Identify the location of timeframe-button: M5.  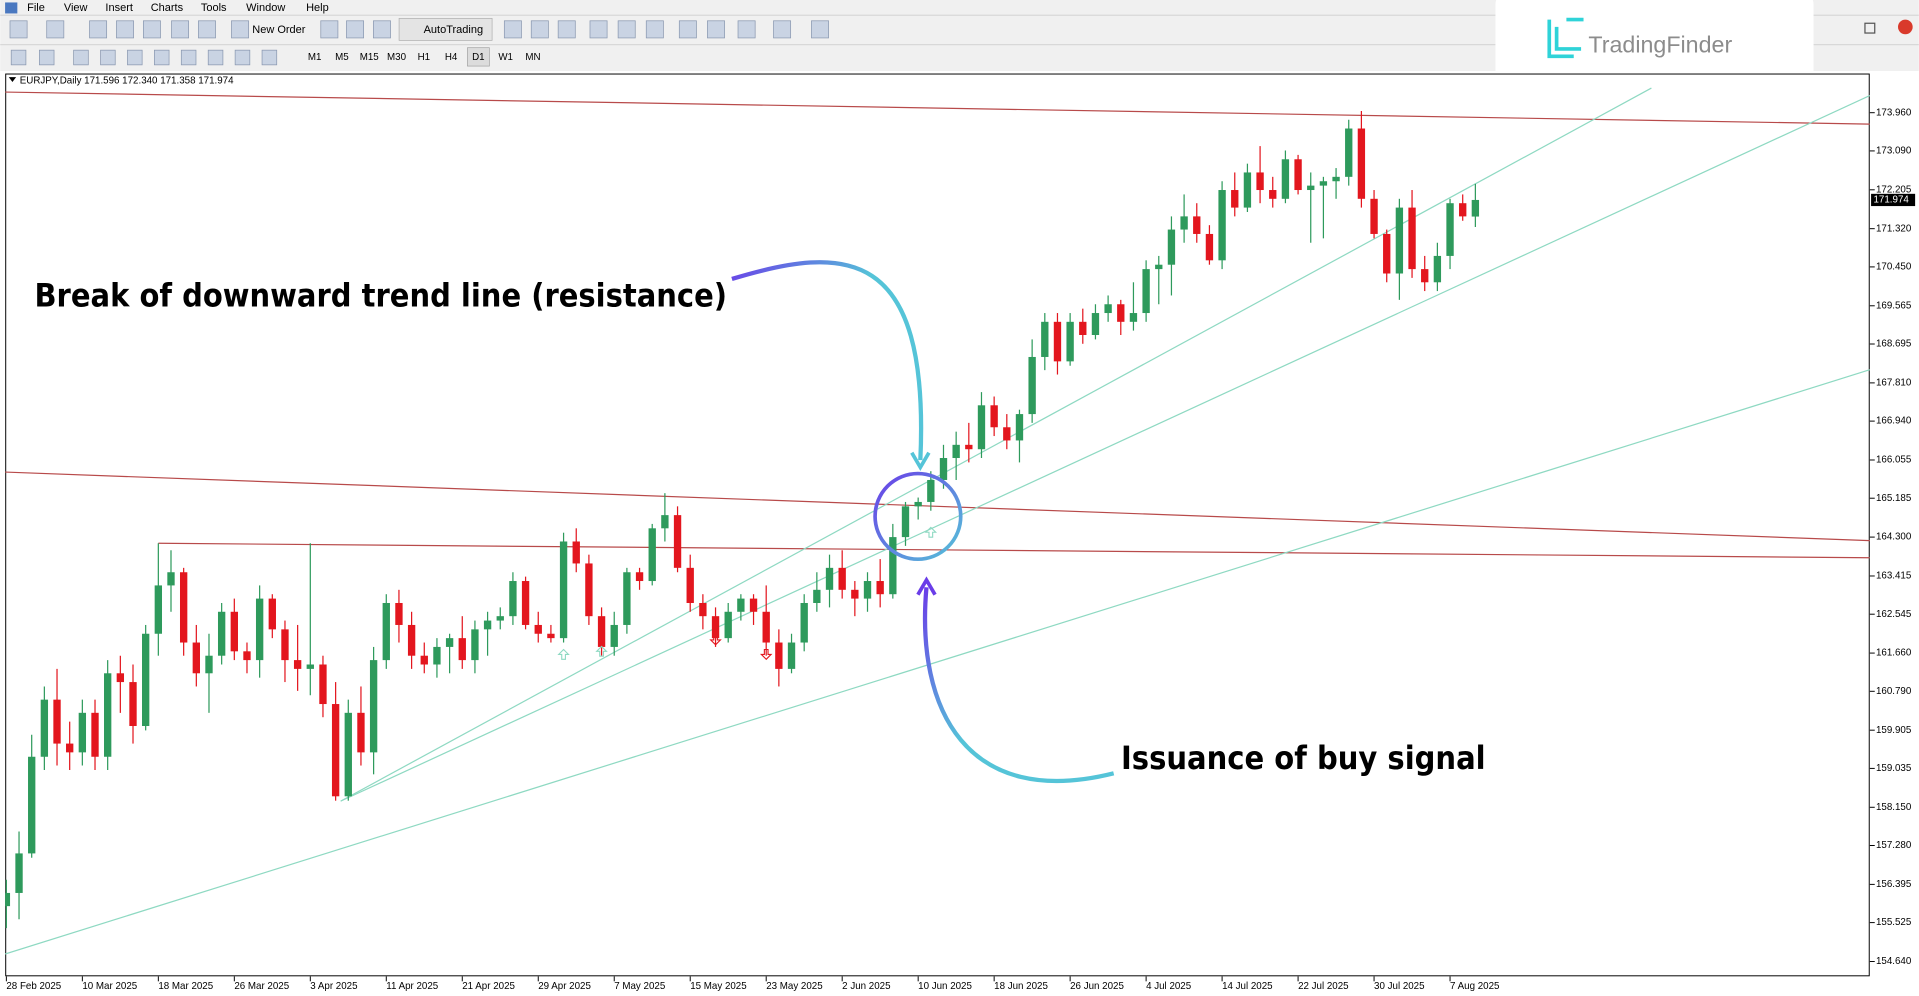
(342, 57).